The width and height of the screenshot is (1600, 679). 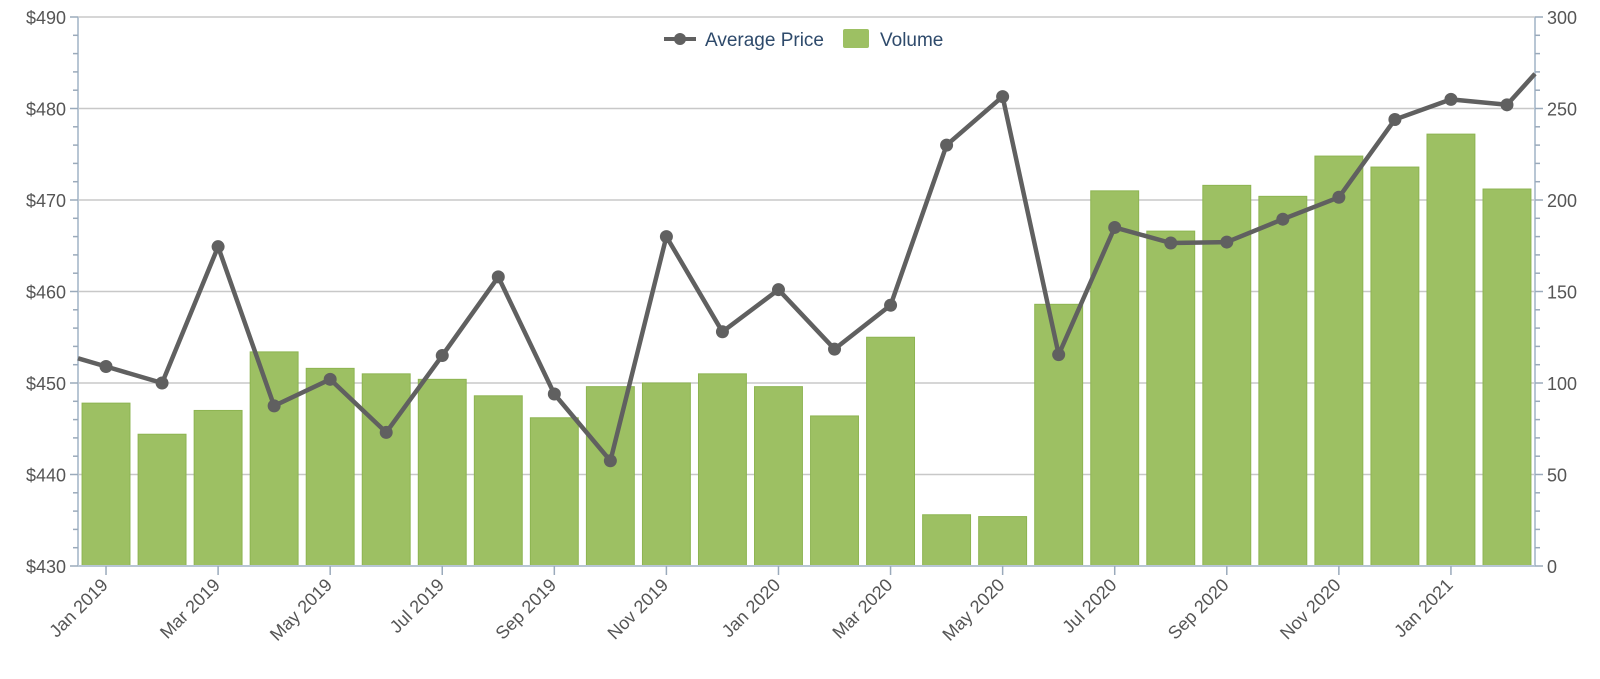 I want to click on legend-item-volume: Volume, so click(x=893, y=40).